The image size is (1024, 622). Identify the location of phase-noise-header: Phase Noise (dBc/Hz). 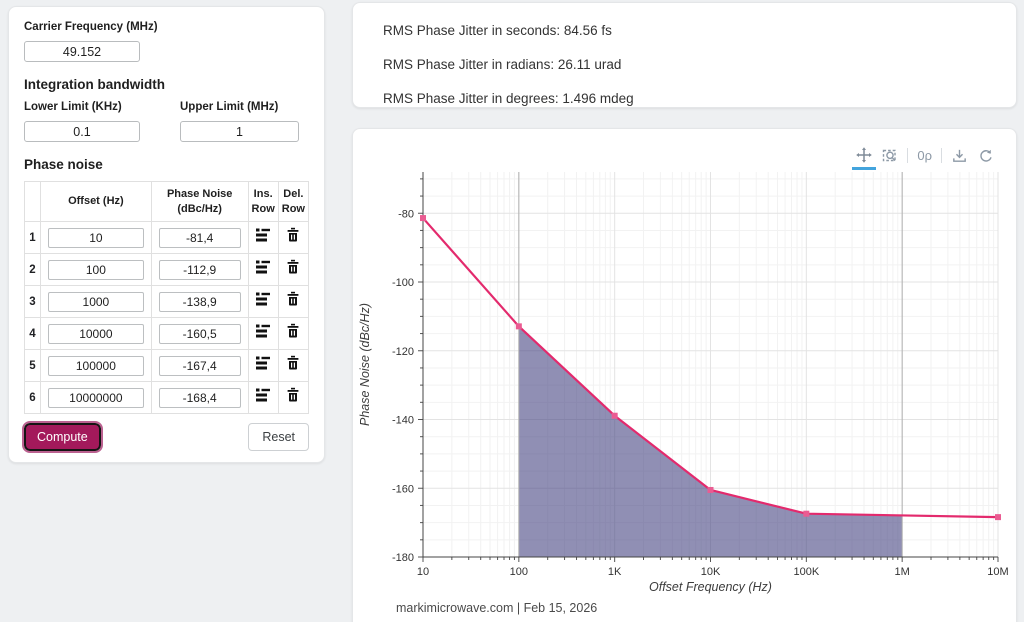
(199, 201).